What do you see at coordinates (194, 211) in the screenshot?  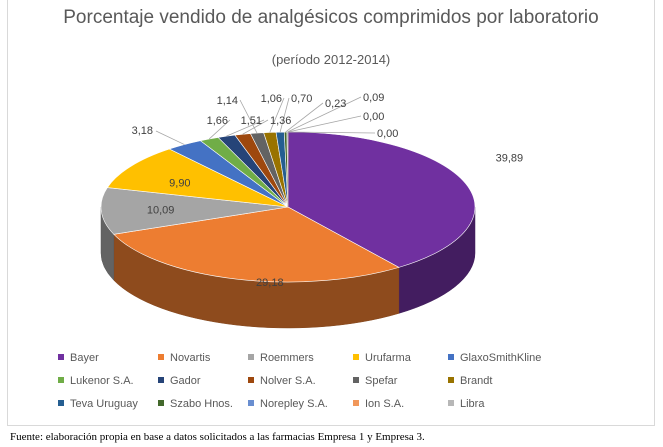 I see `pie-slice-roemmers` at bounding box center [194, 211].